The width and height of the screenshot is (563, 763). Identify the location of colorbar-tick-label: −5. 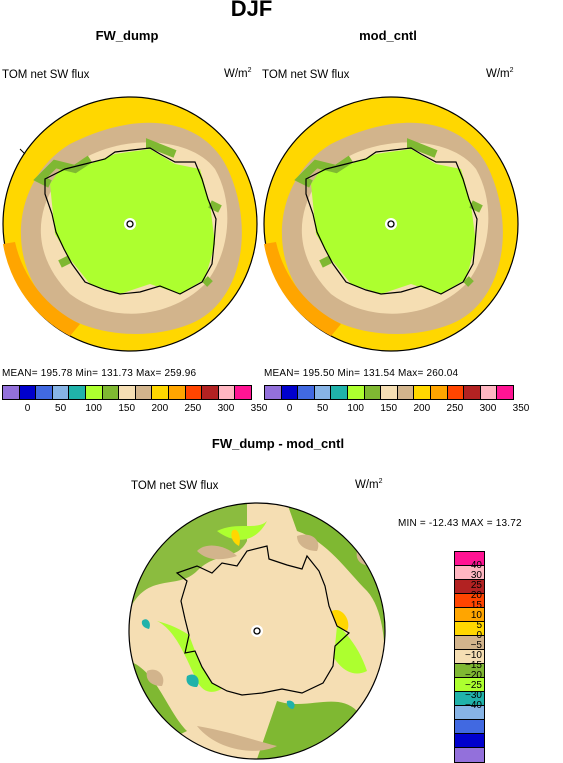
(476, 645).